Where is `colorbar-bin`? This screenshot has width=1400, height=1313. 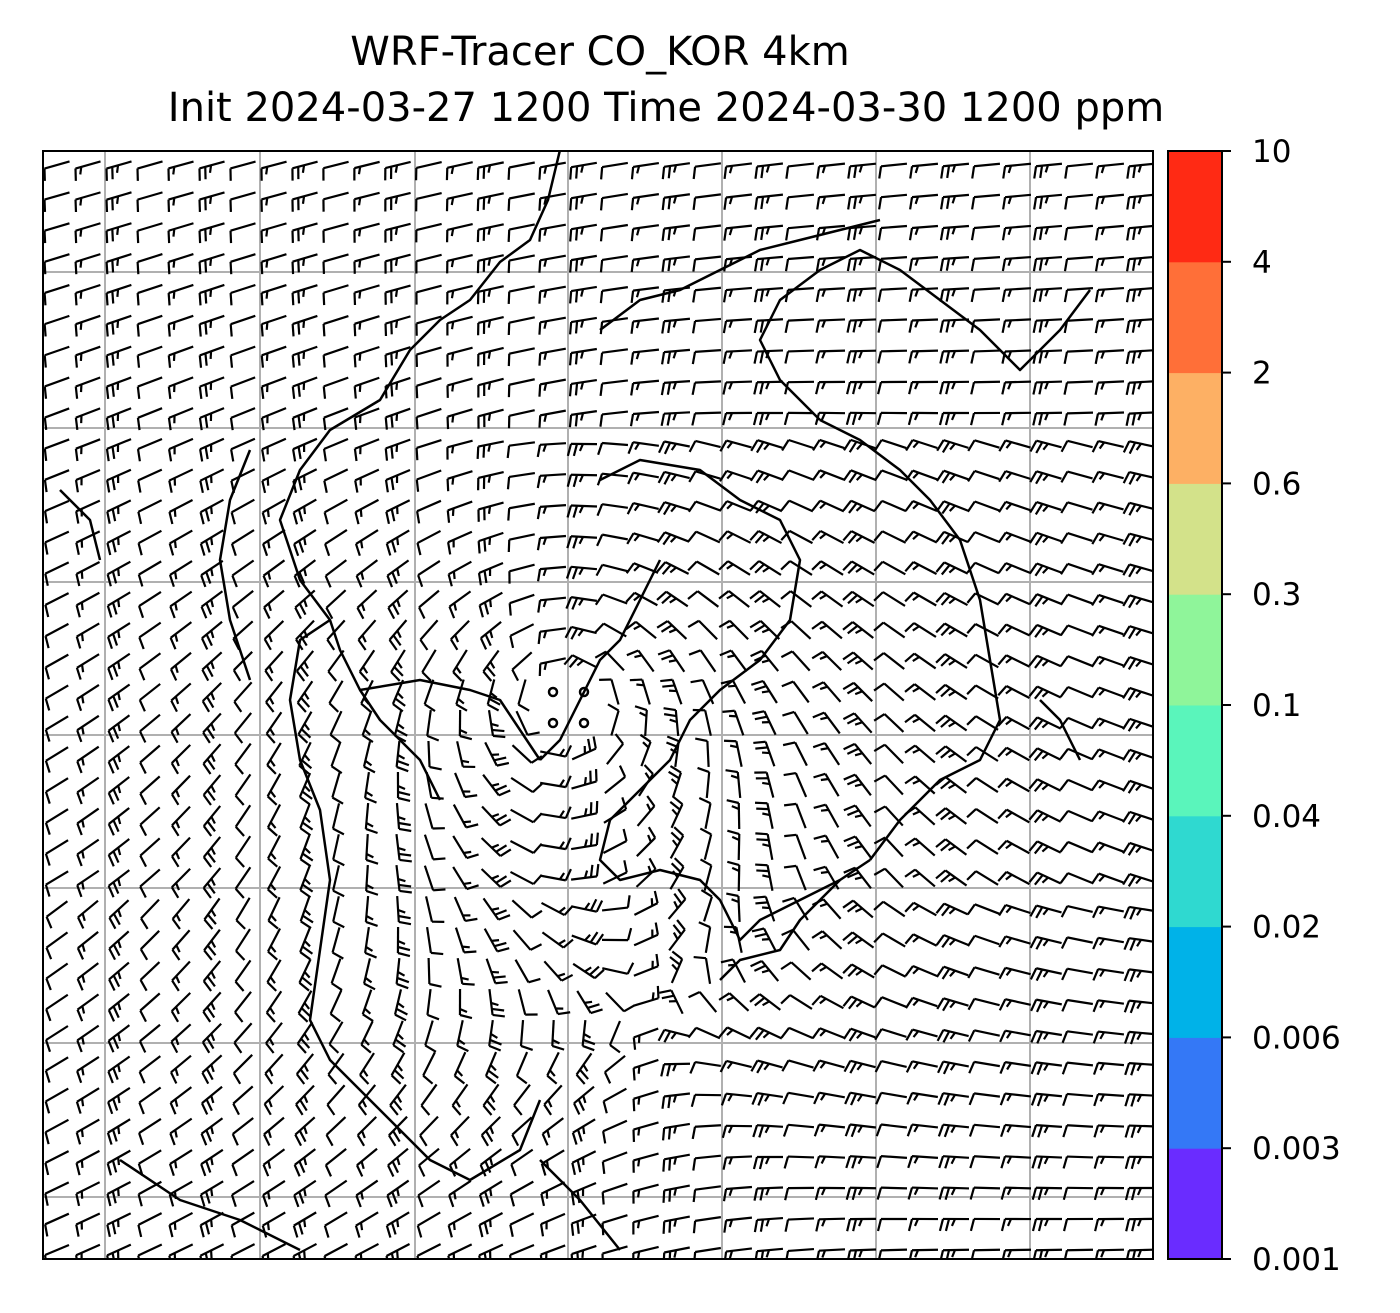
colorbar-bin is located at coordinates (1195, 871).